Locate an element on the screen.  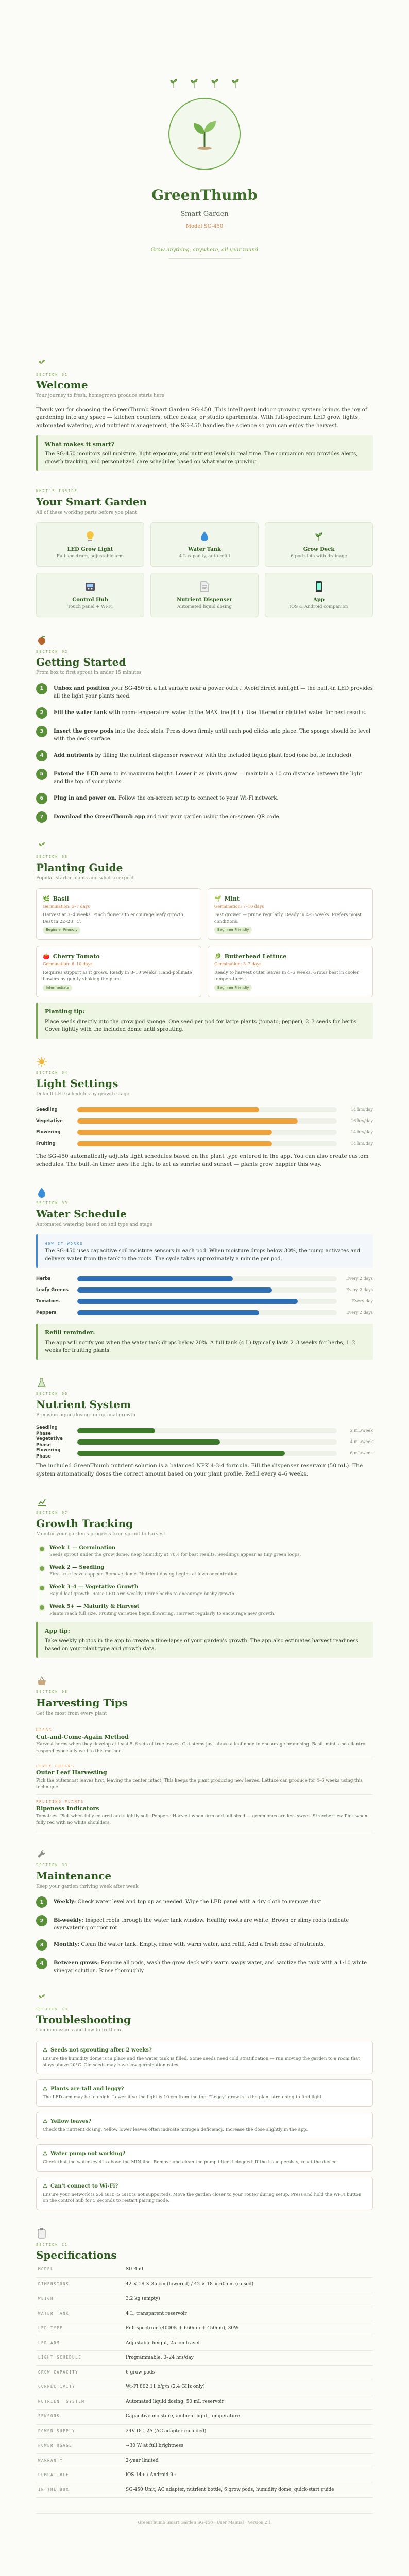
section-label: SECTION 01 is located at coordinates (53, 374).